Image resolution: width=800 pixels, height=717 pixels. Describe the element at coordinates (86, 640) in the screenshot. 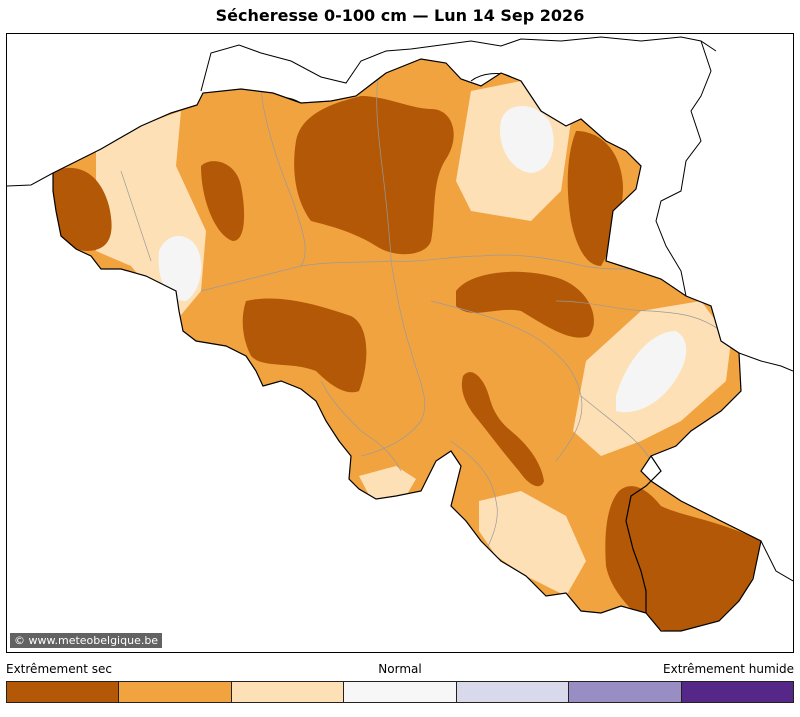

I see `copyright-credit: © www.meteobelgique.be` at that location.